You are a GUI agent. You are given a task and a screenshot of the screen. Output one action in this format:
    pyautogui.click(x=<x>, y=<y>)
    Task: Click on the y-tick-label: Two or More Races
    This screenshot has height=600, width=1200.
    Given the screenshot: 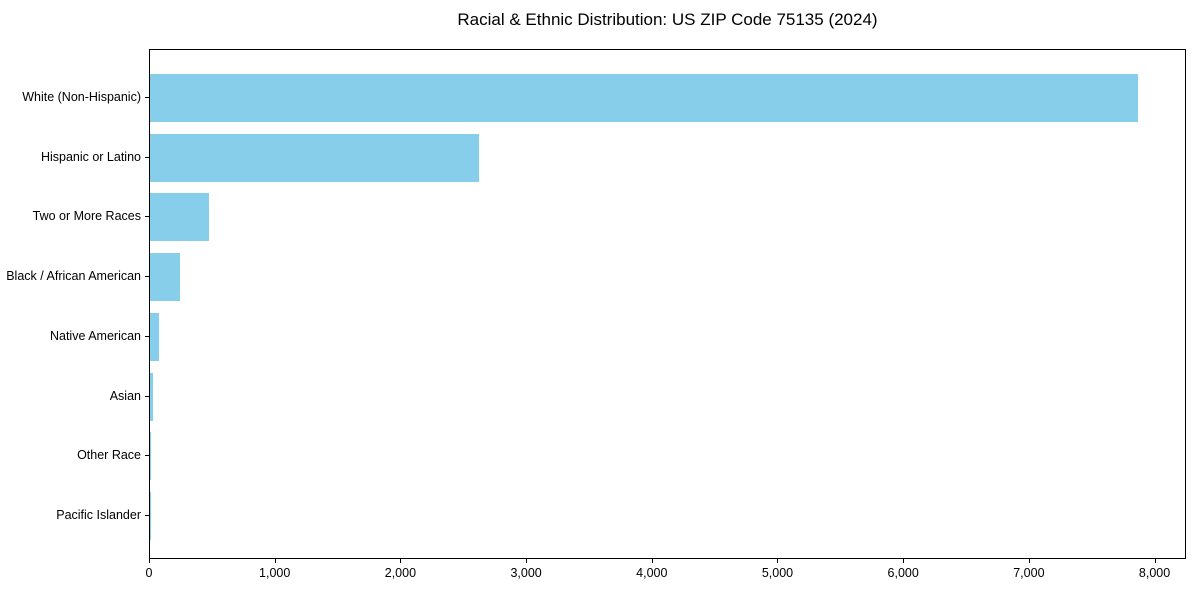 What is the action you would take?
    pyautogui.click(x=86, y=216)
    